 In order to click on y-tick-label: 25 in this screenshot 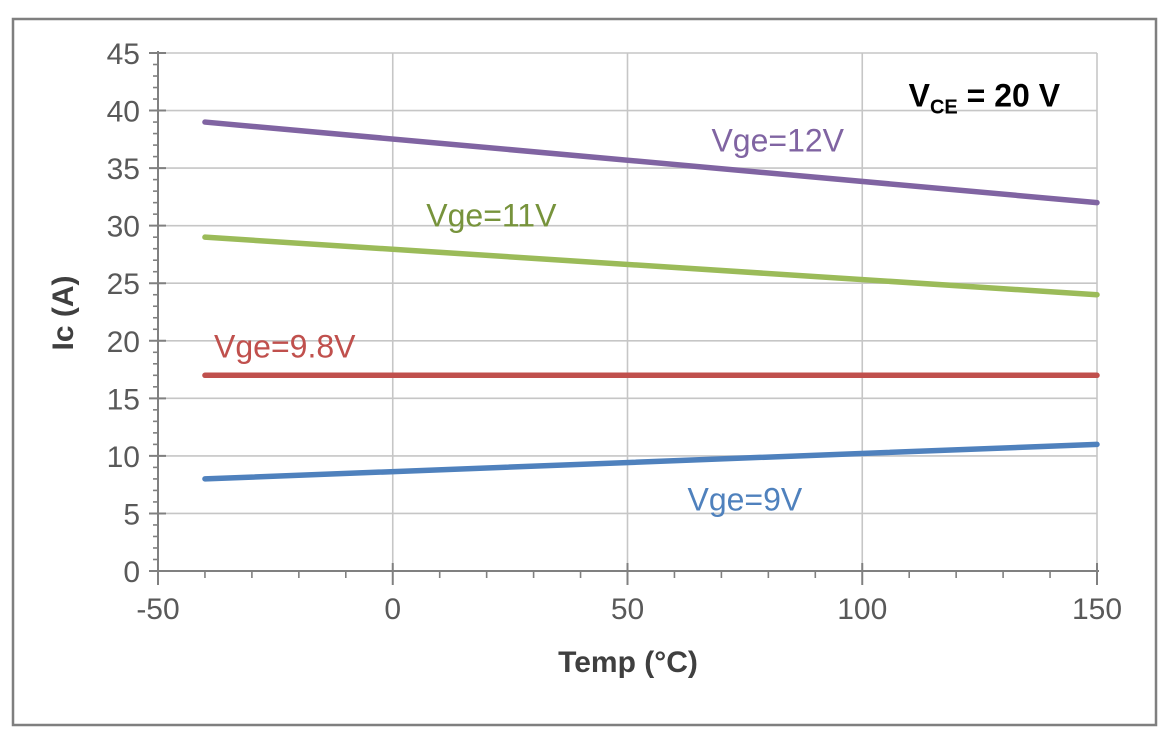, I will do `click(123, 284)`.